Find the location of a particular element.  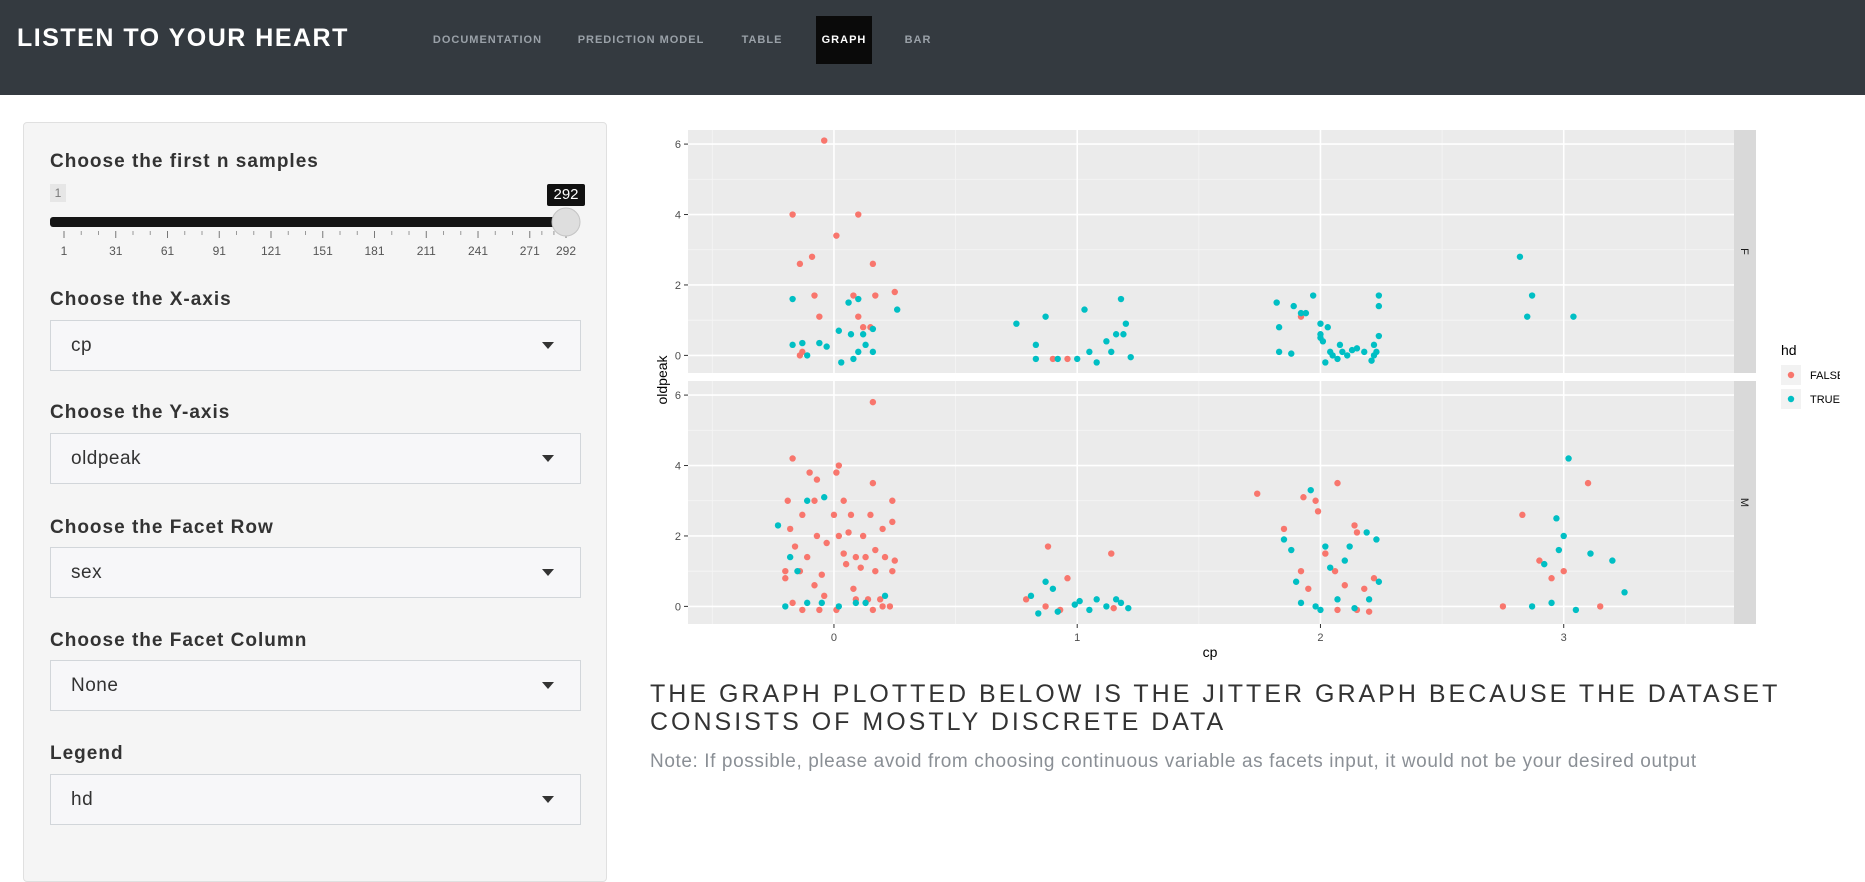

tab-prediction-model: PREDICTION MODEL is located at coordinates (641, 40).